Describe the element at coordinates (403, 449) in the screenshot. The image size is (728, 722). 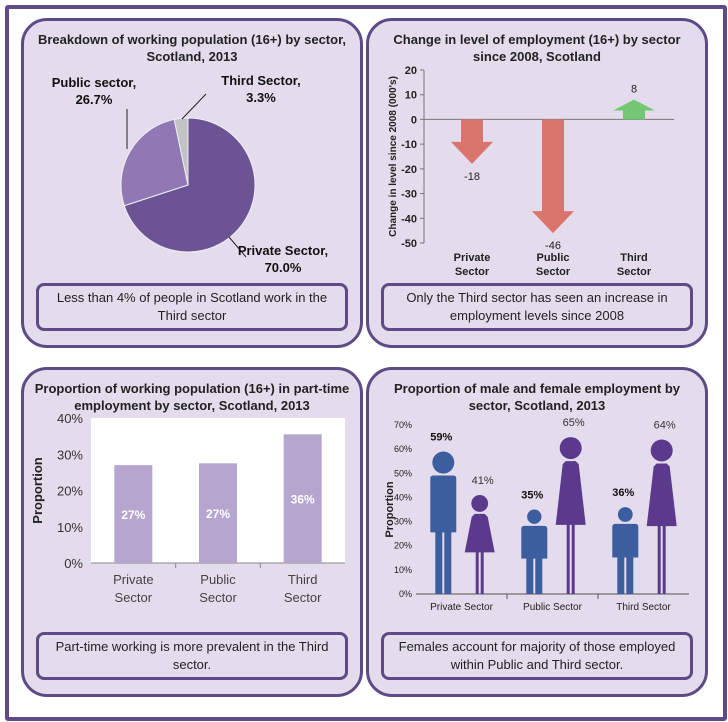
I see `y-tick-label: 60%` at that location.